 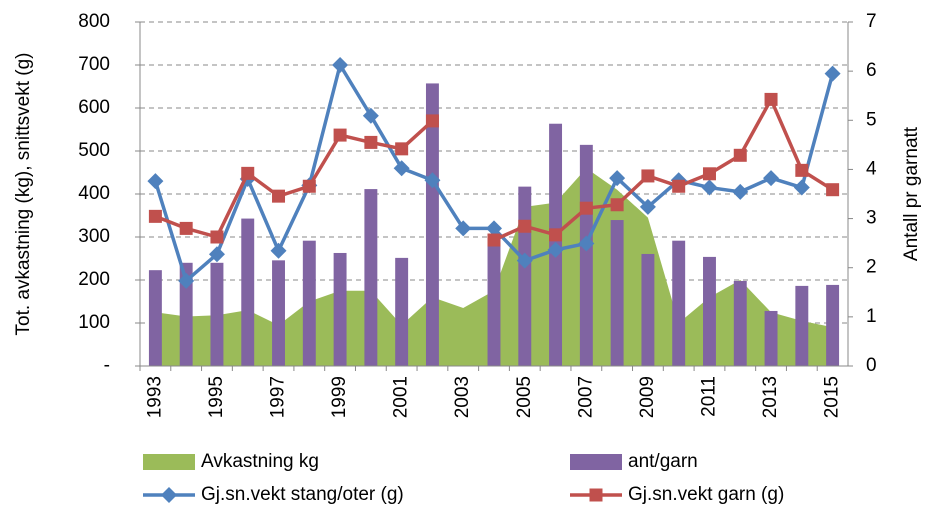 I want to click on legend-label: Gj.sn.vekt garn (g), so click(x=706, y=494).